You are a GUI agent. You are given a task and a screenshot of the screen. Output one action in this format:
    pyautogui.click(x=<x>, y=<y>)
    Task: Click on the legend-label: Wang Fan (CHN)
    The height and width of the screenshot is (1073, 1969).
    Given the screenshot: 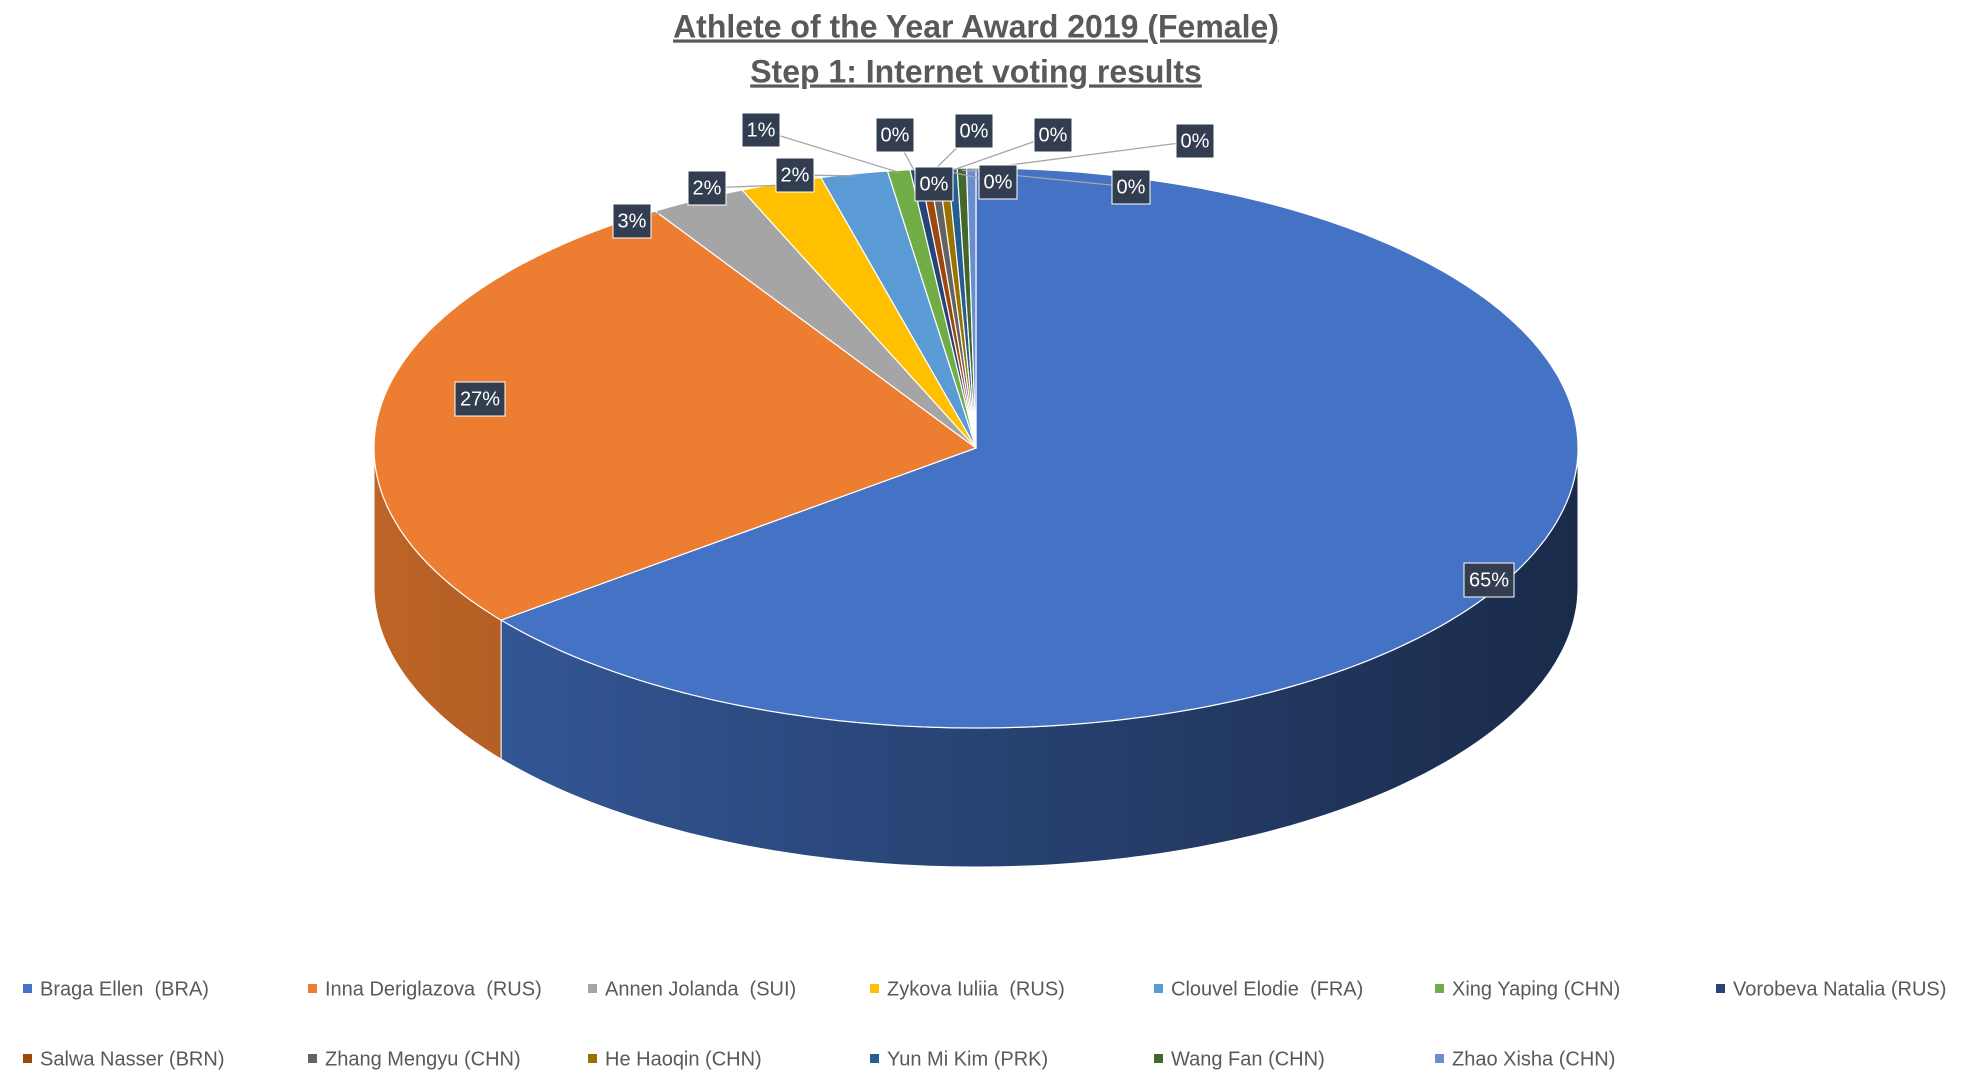 What is the action you would take?
    pyautogui.click(x=1248, y=1059)
    